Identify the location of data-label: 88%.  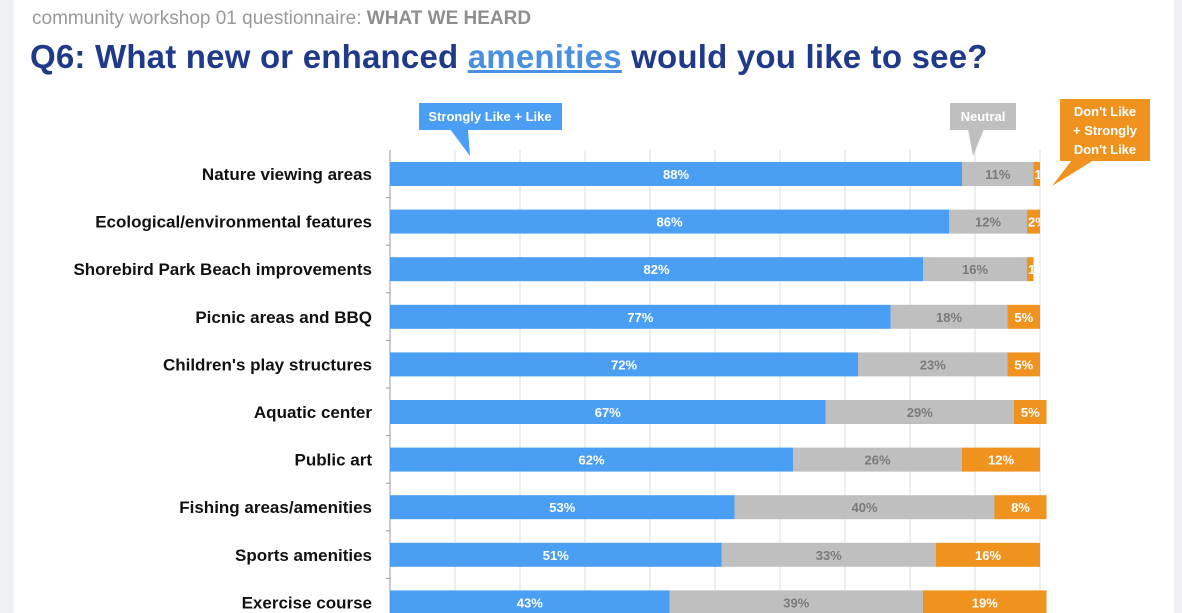
(676, 174).